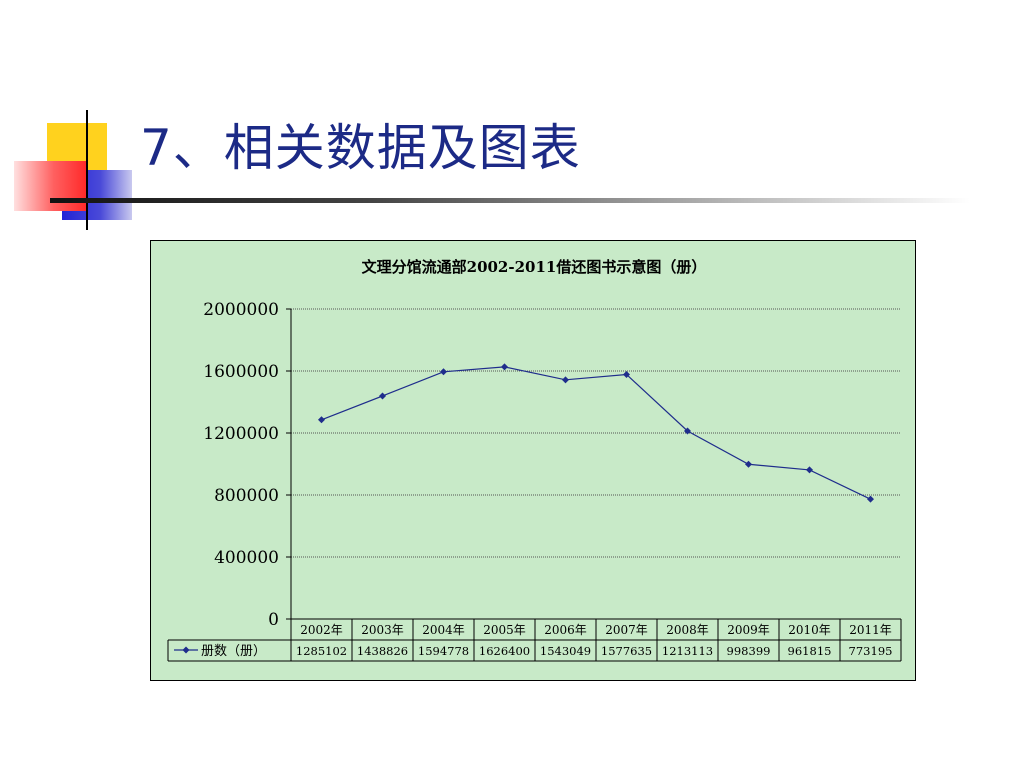  What do you see at coordinates (241, 434) in the screenshot?
I see `y-tick-label: 1200000` at bounding box center [241, 434].